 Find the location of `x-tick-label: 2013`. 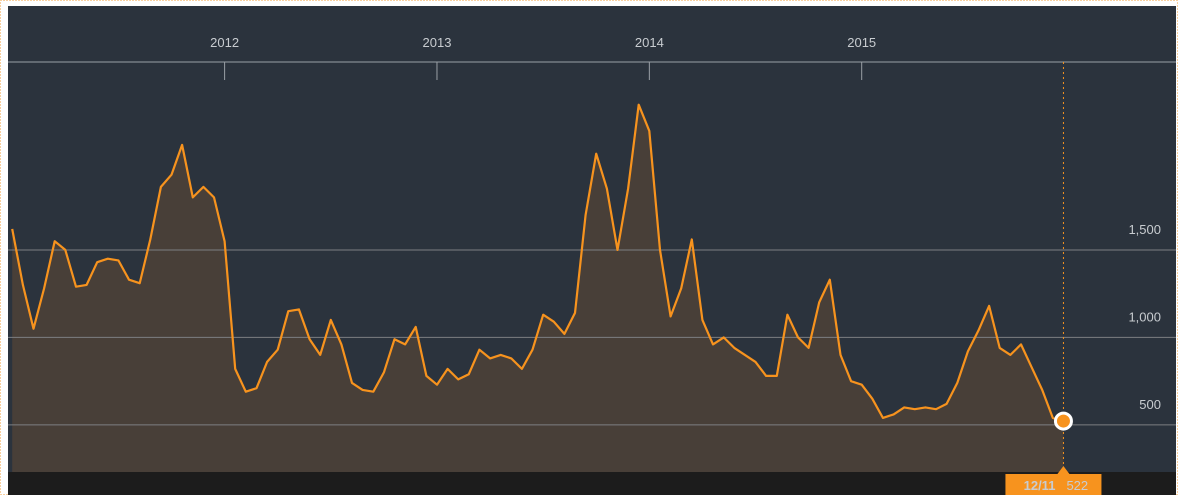

x-tick-label: 2013 is located at coordinates (437, 42).